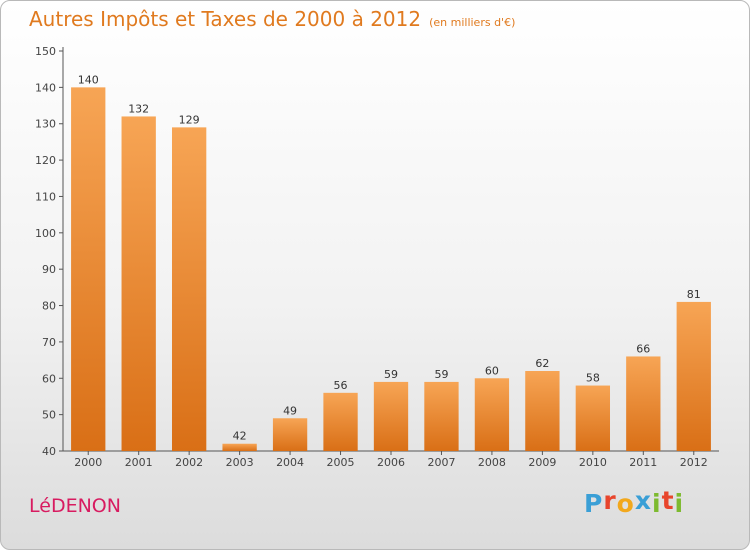 This screenshot has width=750, height=550. What do you see at coordinates (225, 19) in the screenshot?
I see `chart-title-text: Autres Impôts et Taxes de 2000 à 2012` at bounding box center [225, 19].